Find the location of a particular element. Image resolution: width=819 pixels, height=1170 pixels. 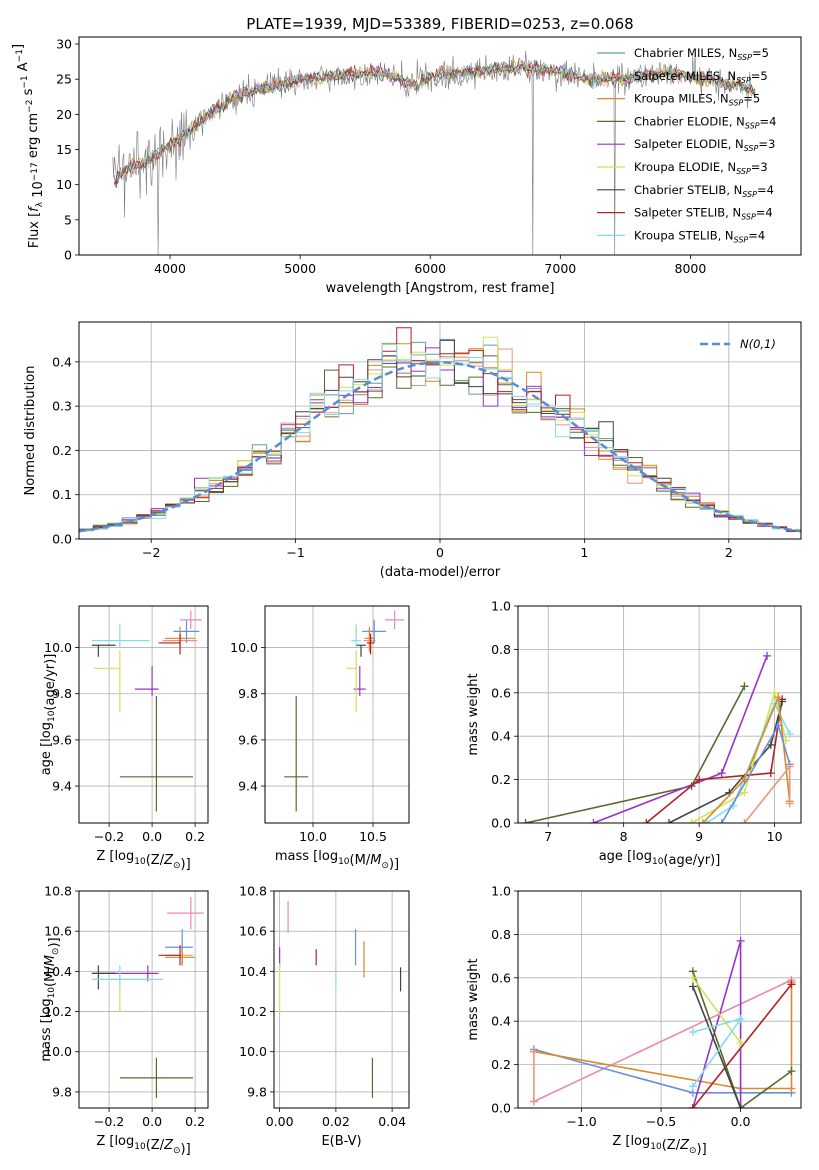

legend-entry: Chabrier MILES, NSSP=5 is located at coordinates (701, 54).